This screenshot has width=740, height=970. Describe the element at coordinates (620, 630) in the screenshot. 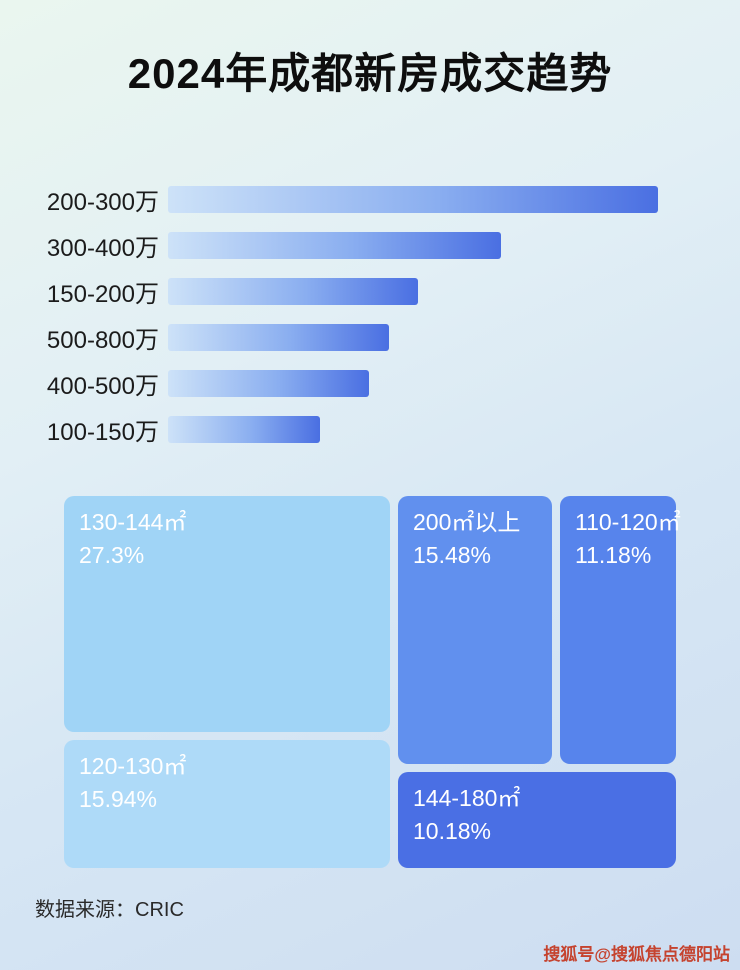

I see `treemap-block-110-120: 110-120㎡ 11.18%` at that location.